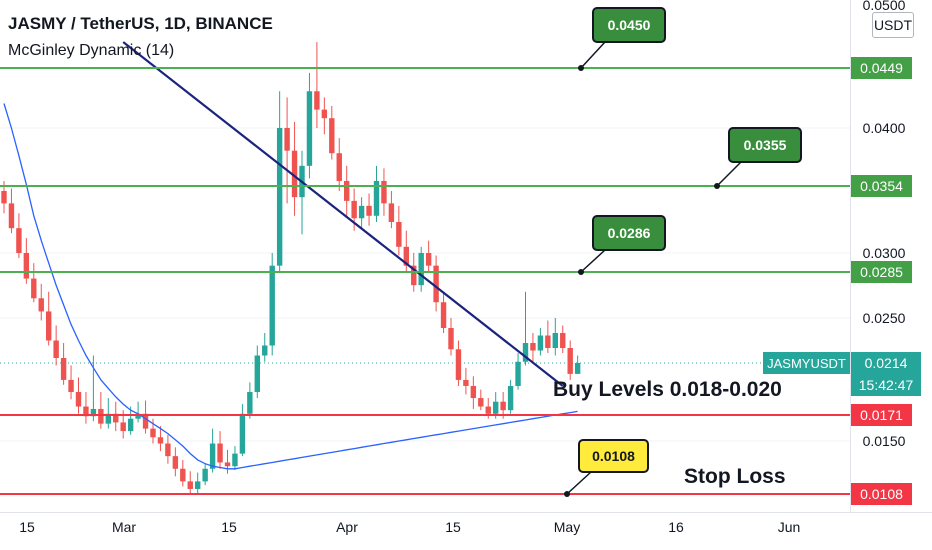  I want to click on symbol-badge-label: JASMYUSDT, so click(806, 363).